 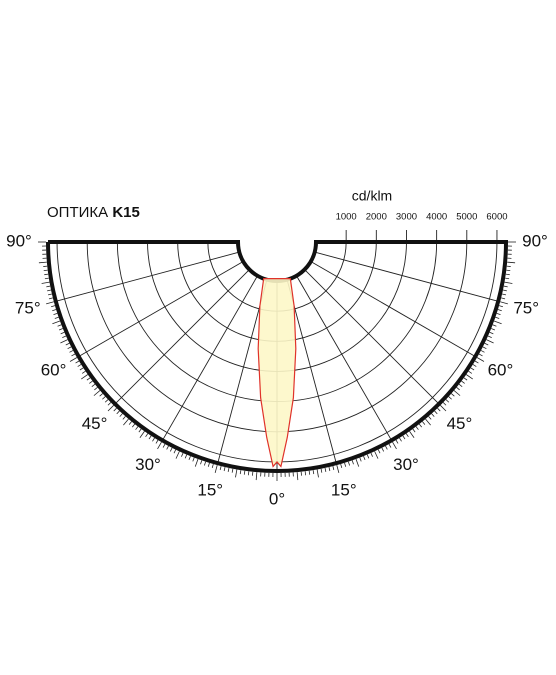 I want to click on r-tick-label: 5000, so click(x=466, y=217).